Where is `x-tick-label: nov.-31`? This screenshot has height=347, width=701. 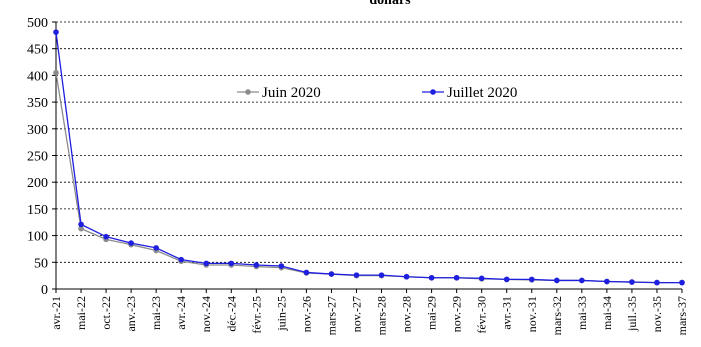
x-tick-label: nov.-31 is located at coordinates (532, 314).